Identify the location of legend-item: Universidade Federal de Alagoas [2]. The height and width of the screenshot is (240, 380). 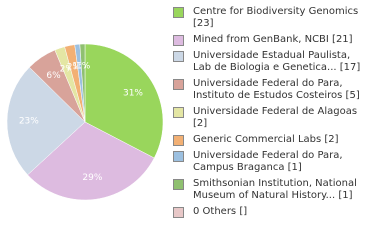
(273, 118).